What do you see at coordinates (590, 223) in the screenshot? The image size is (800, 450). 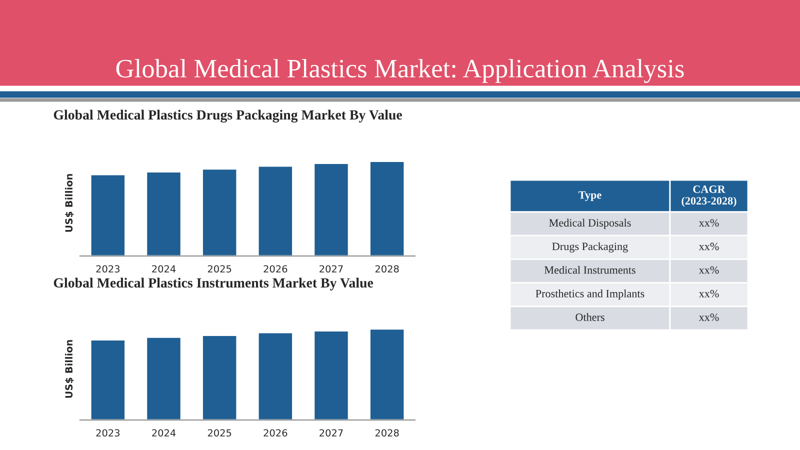 I see `category-label: Medical Disposals` at bounding box center [590, 223].